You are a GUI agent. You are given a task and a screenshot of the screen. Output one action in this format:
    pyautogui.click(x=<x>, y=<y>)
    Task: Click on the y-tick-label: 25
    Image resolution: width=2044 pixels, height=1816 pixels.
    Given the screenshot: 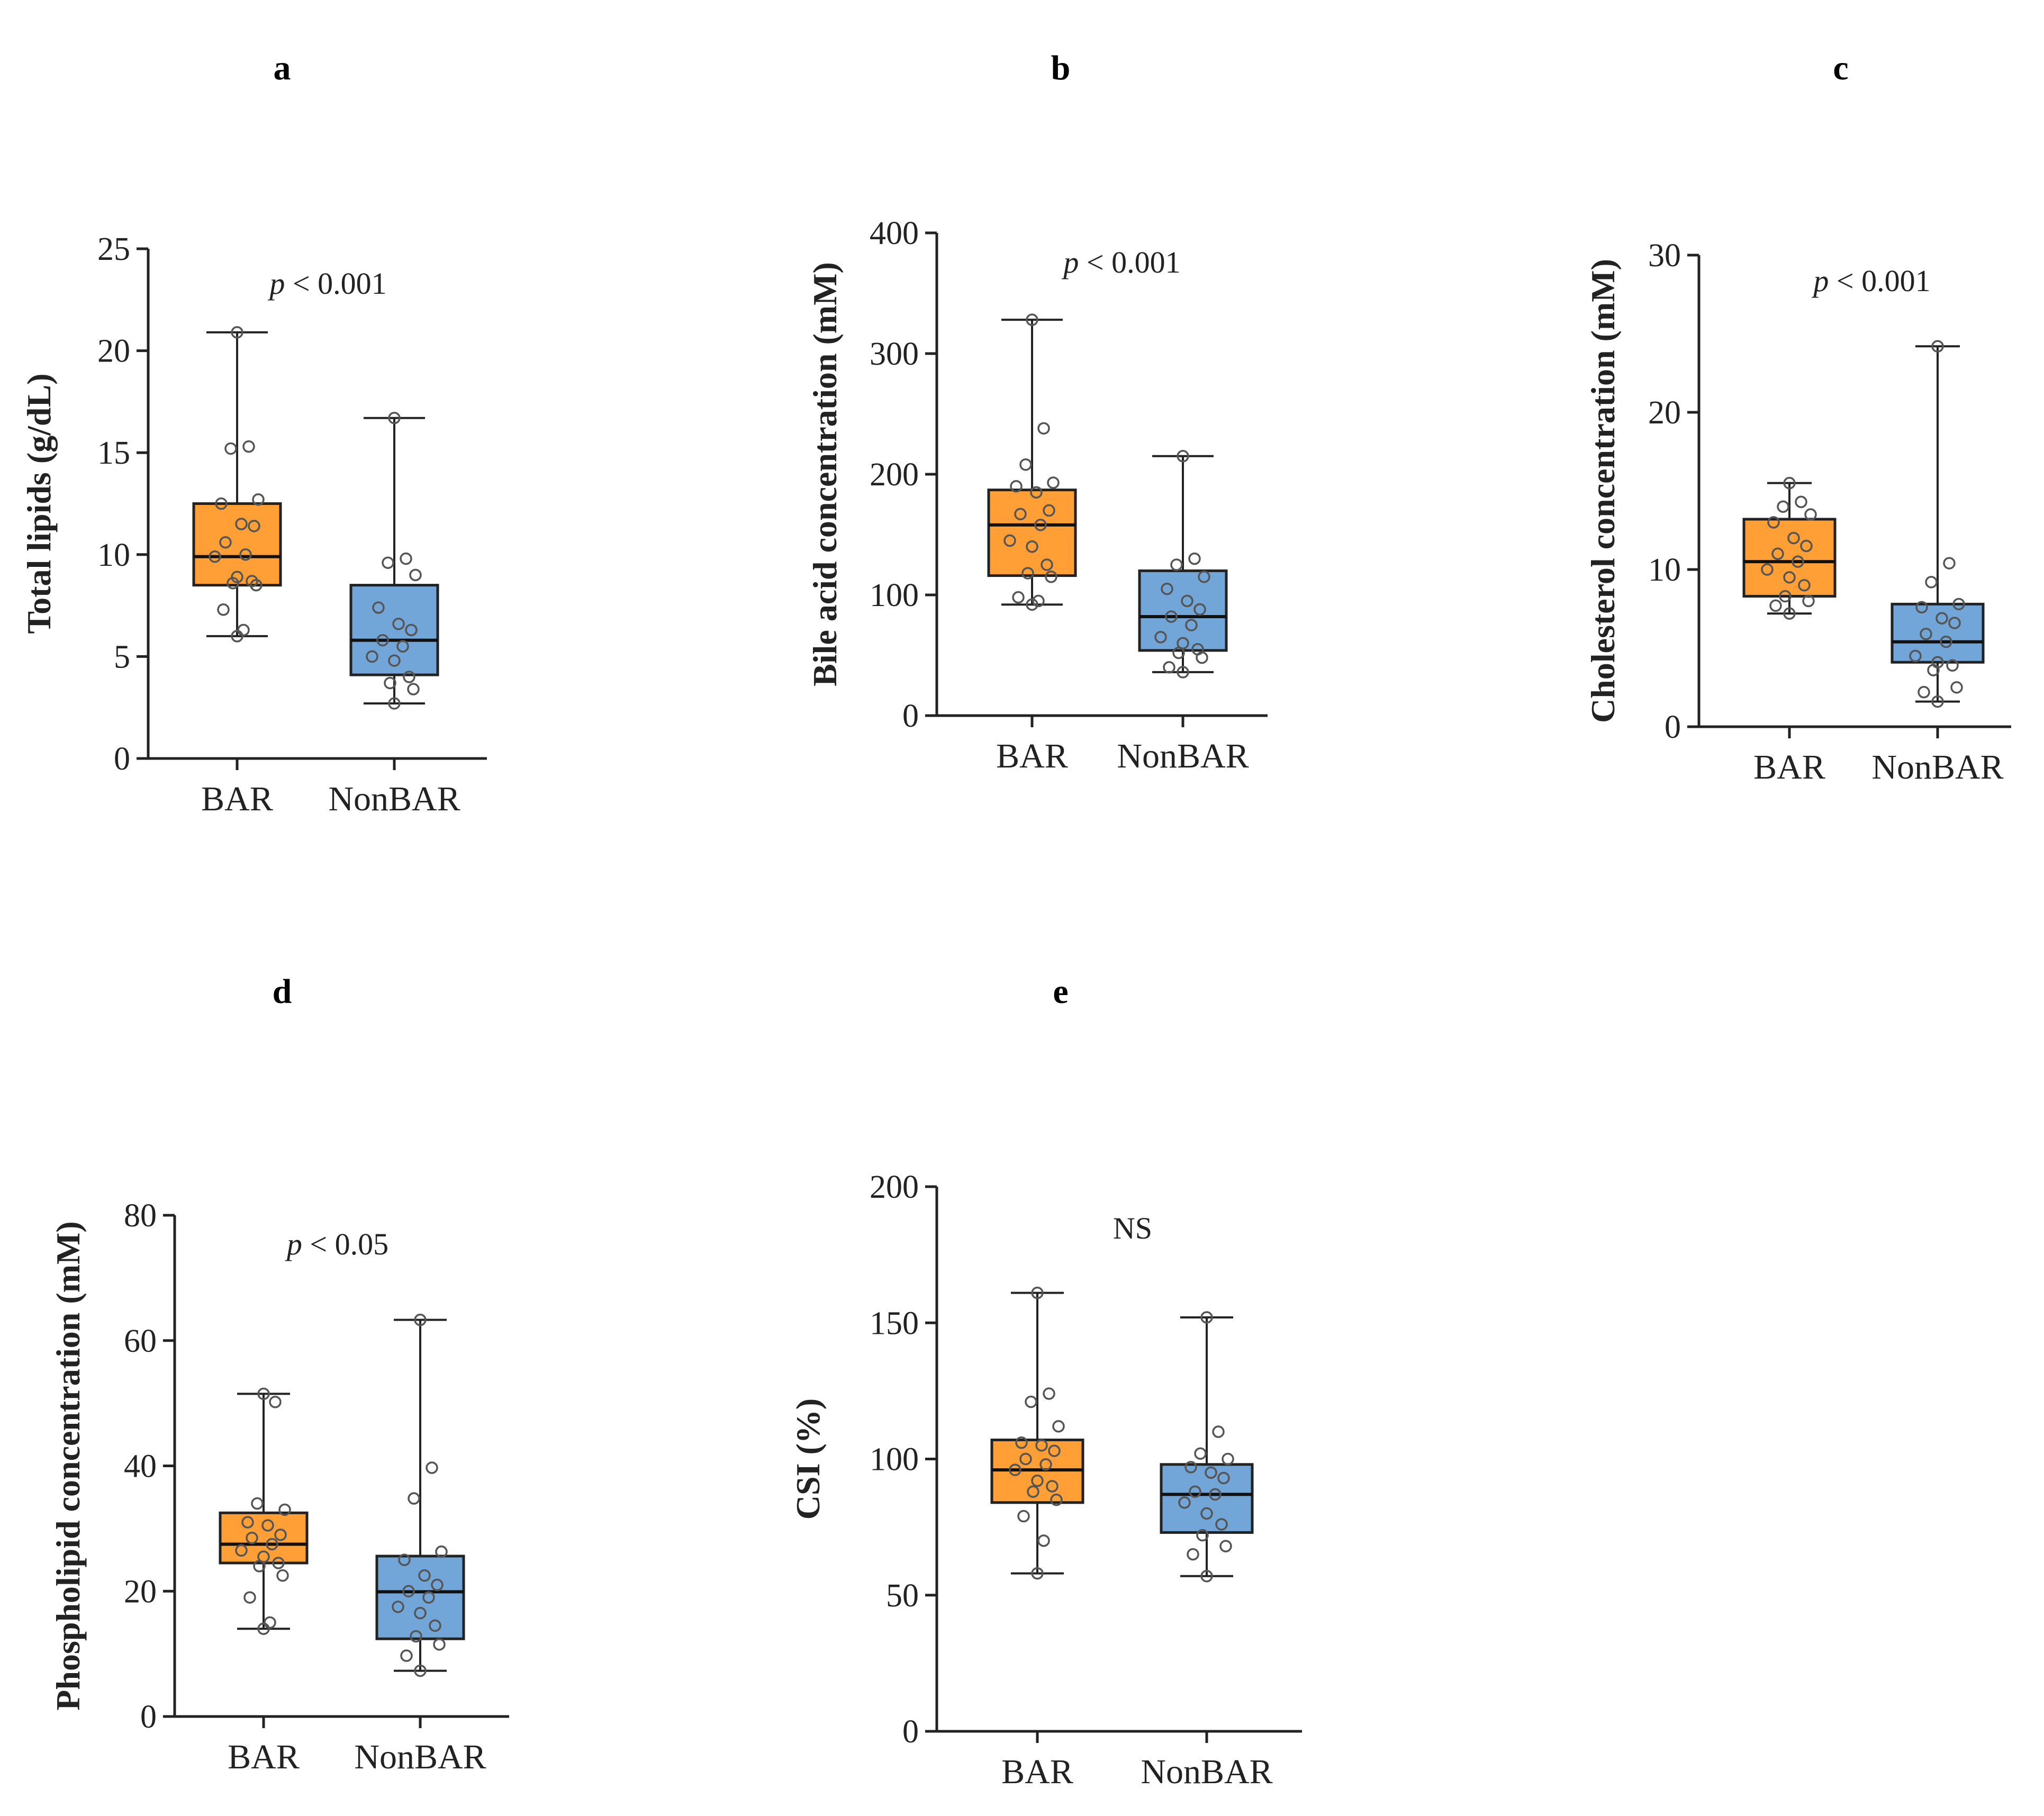 What is the action you would take?
    pyautogui.click(x=113, y=249)
    